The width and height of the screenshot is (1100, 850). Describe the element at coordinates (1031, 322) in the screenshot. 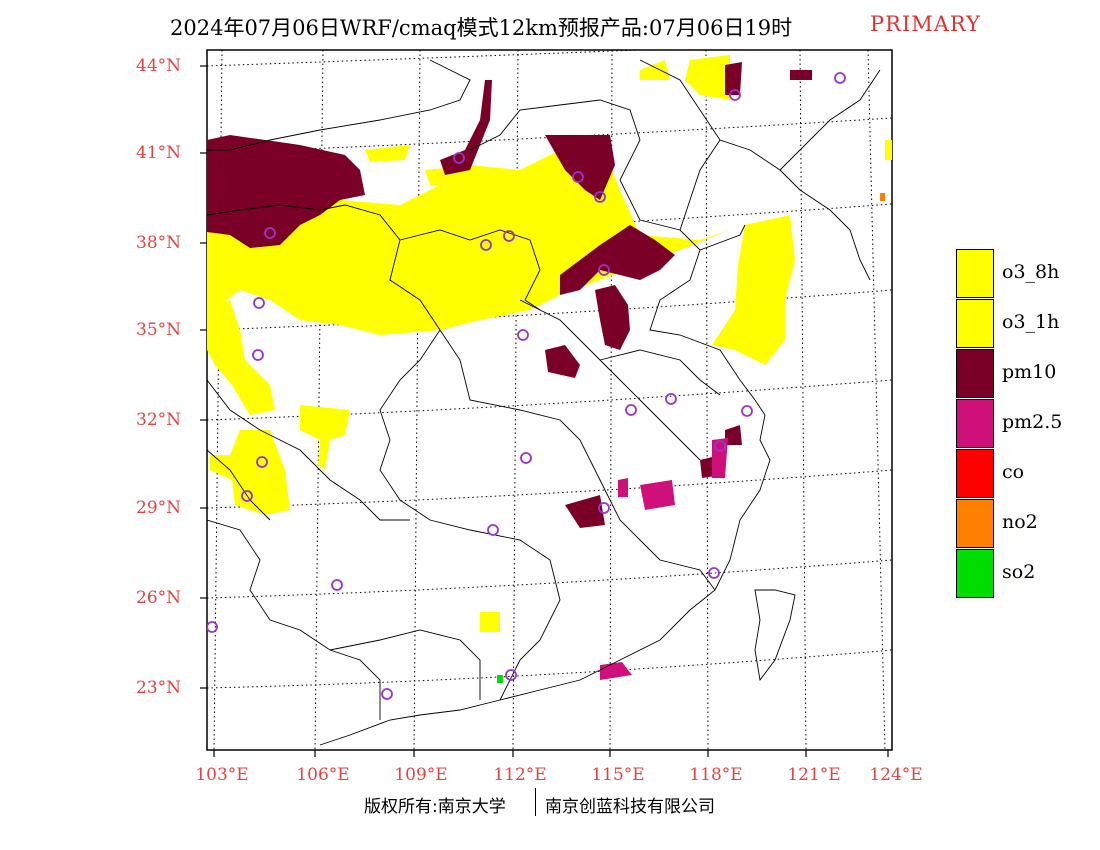

I see `legend-label: o3_1h` at that location.